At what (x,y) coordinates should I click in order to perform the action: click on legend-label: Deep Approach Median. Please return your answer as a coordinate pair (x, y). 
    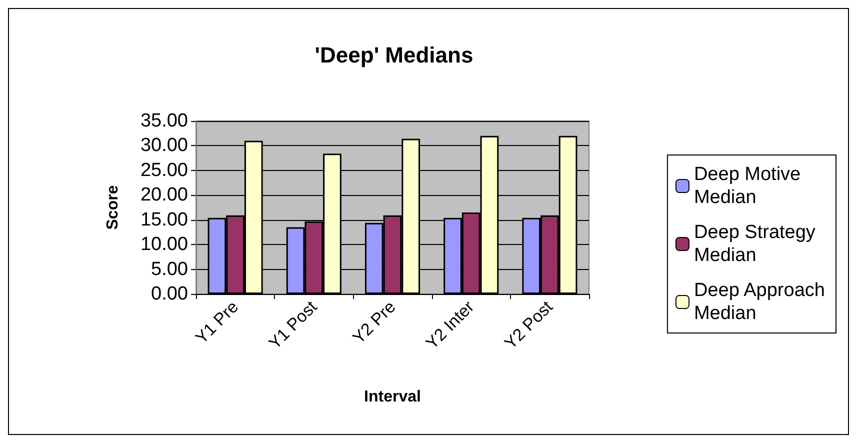
    Looking at the image, I should click on (759, 302).